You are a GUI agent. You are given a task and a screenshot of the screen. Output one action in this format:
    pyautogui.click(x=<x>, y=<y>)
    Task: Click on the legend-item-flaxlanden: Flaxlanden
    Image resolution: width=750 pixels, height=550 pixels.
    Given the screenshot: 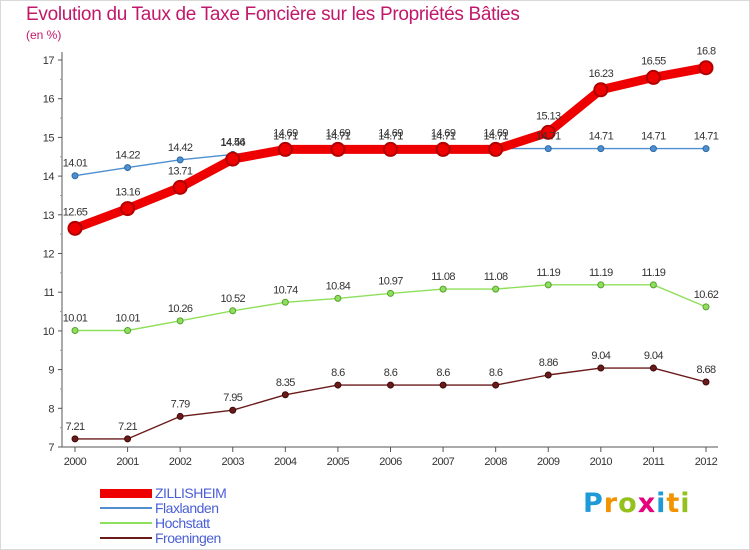 What is the action you would take?
    pyautogui.click(x=220, y=508)
    